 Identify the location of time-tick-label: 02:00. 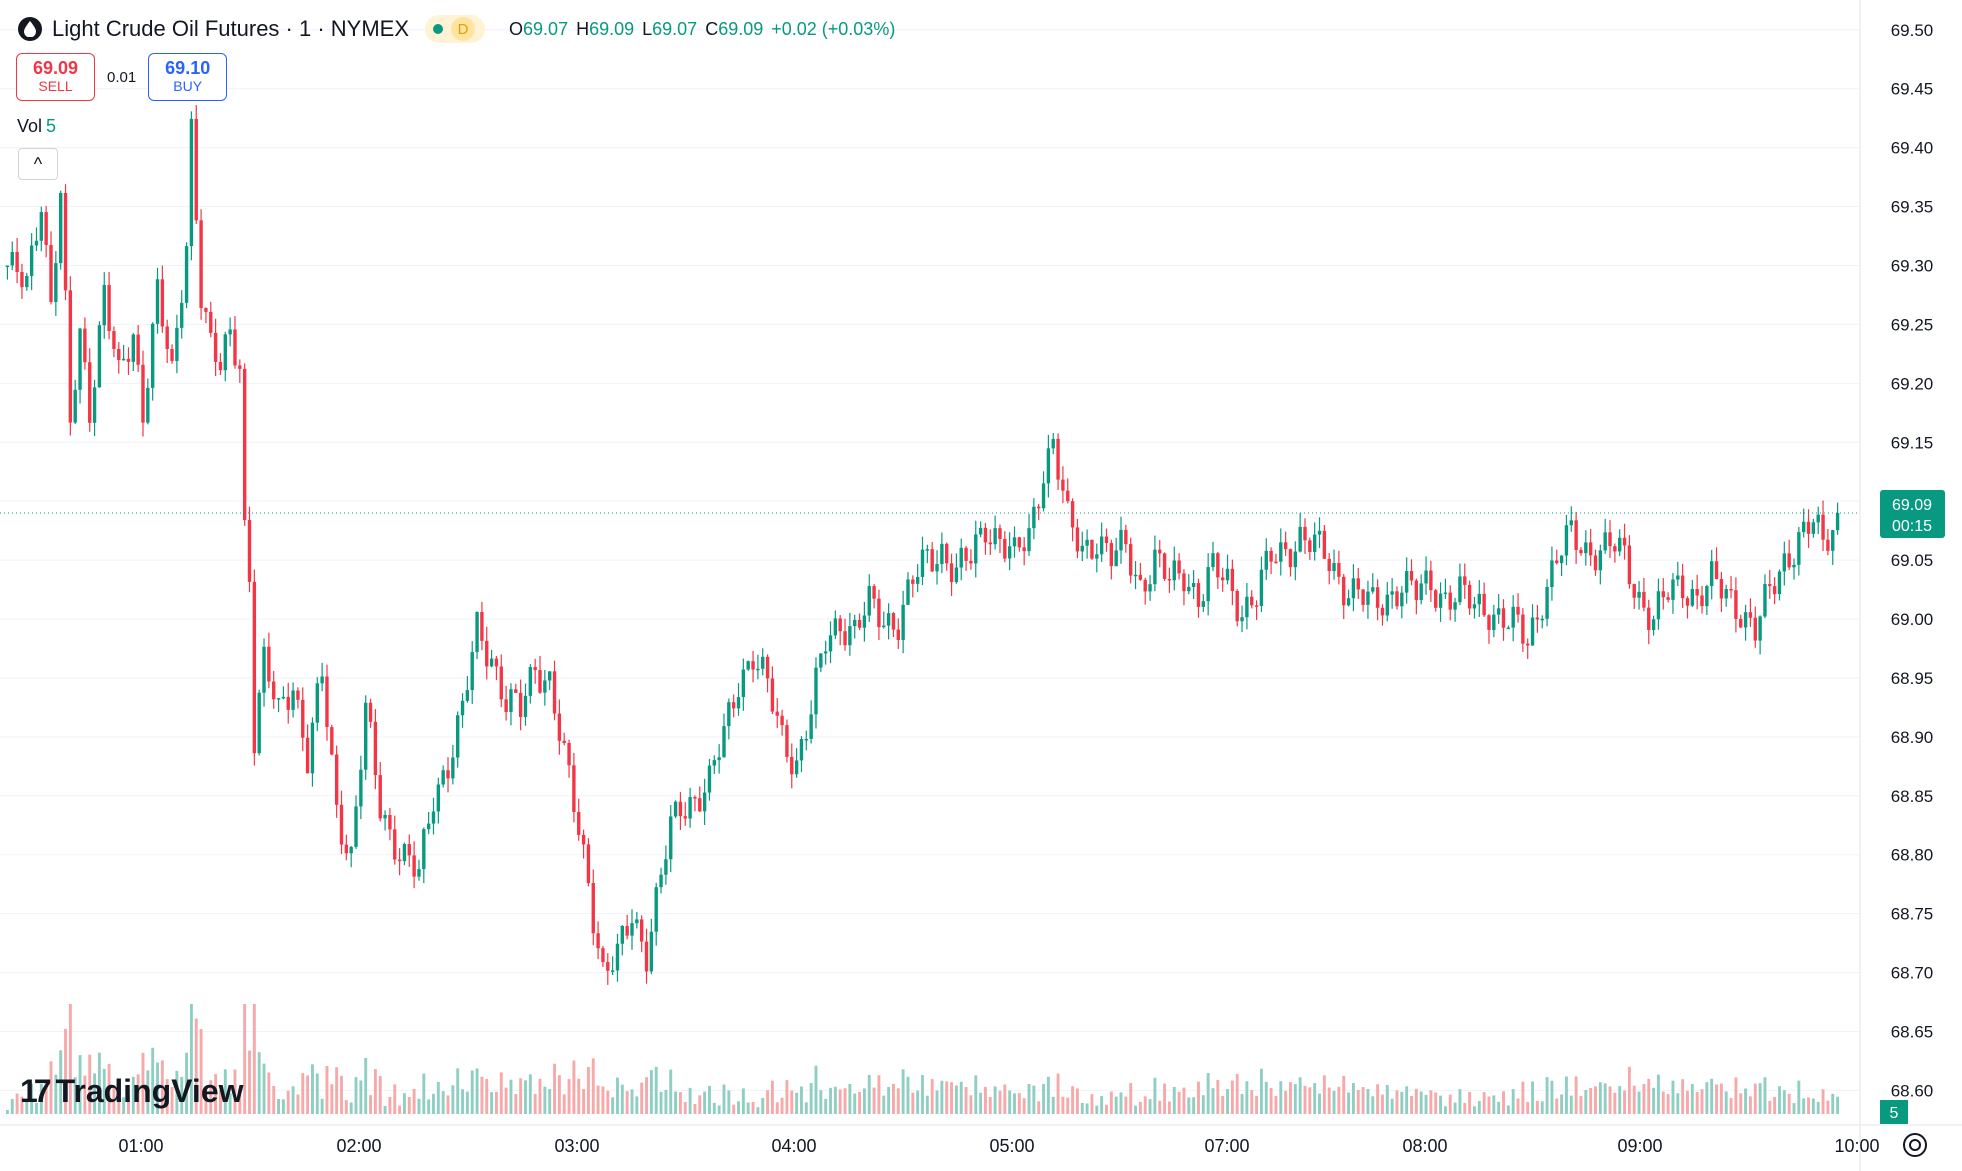
(358, 1146).